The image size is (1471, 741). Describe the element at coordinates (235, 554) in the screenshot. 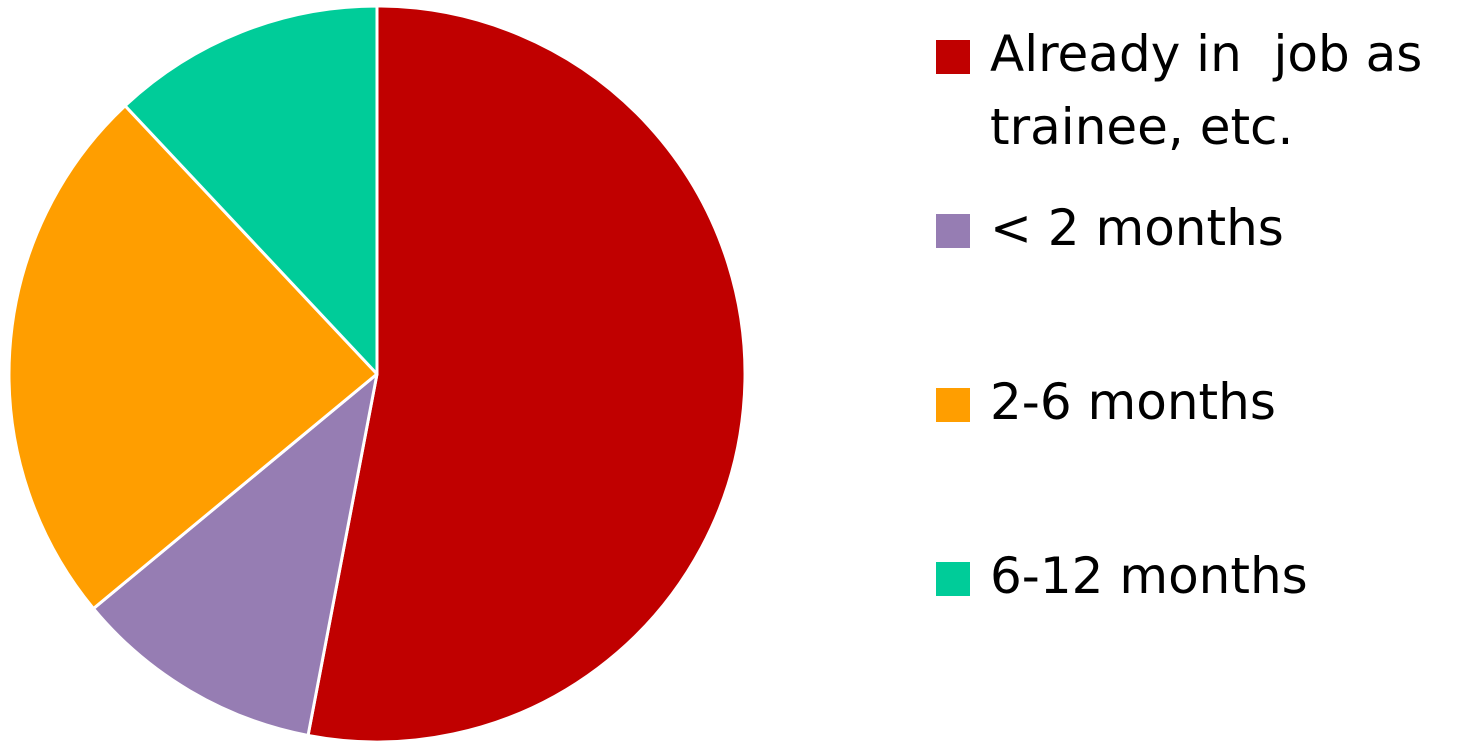

I see `pie-slice-under-2-months` at that location.